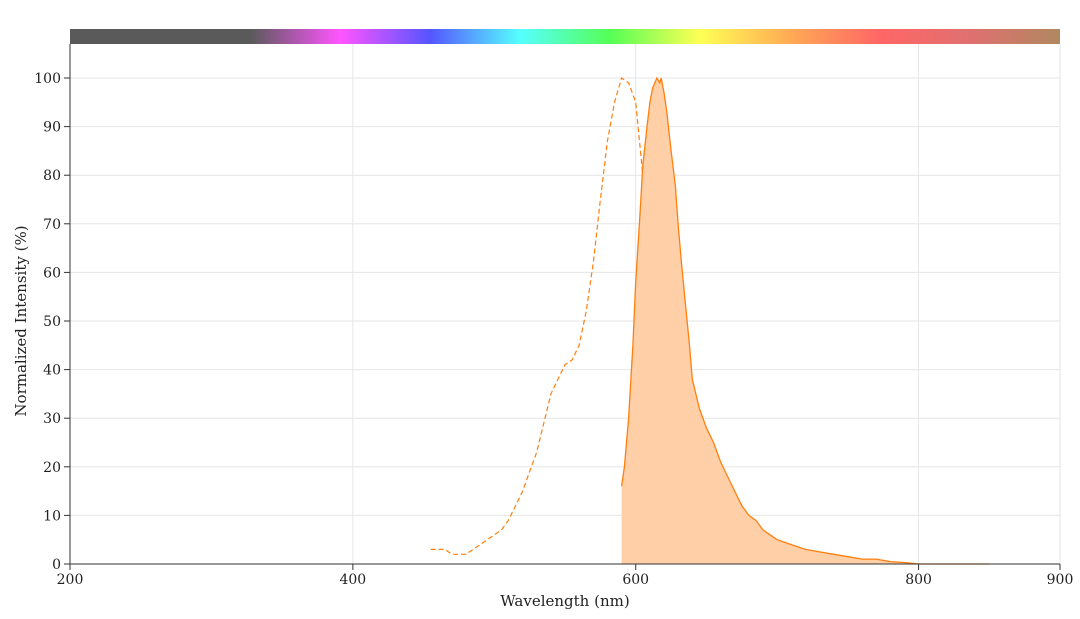 The image size is (1080, 619). Describe the element at coordinates (52, 468) in the screenshot. I see `y-tick-label-20: 20` at that location.